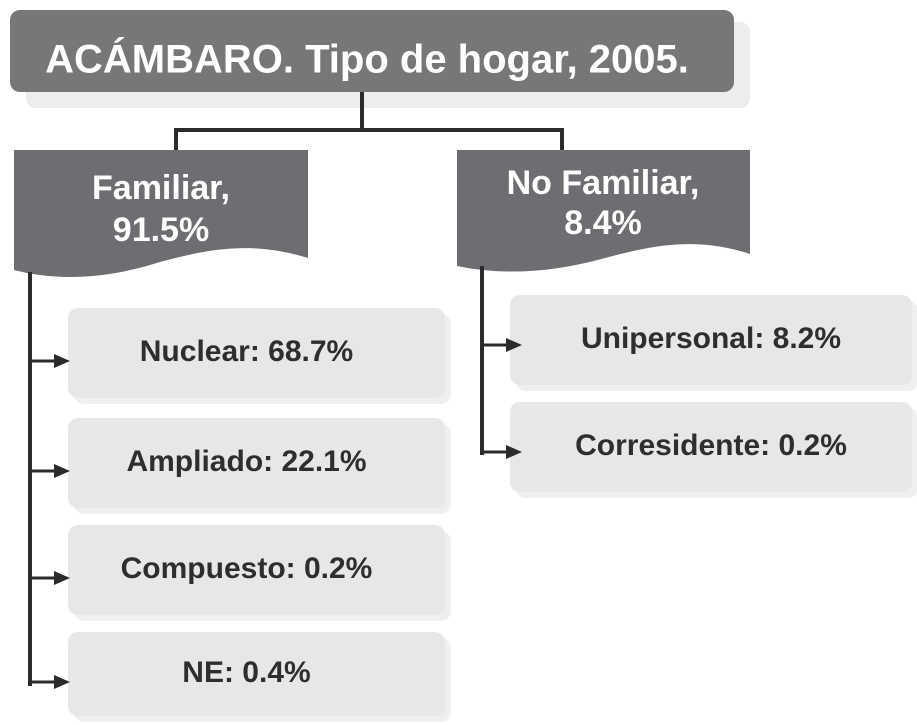 The image size is (917, 725). What do you see at coordinates (246, 672) in the screenshot?
I see `child-label: NE: 0.4%` at bounding box center [246, 672].